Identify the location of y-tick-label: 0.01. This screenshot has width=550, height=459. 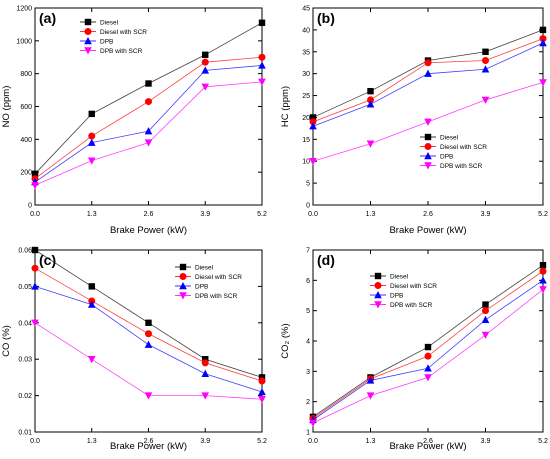
(25, 433).